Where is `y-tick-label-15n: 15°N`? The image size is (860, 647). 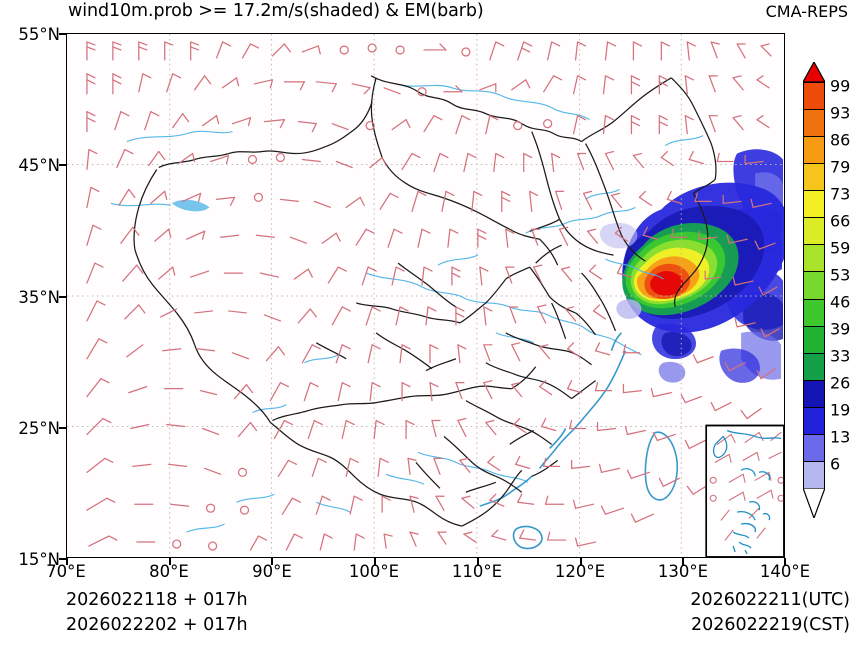
y-tick-label-15n: 15°N is located at coordinates (39, 559).